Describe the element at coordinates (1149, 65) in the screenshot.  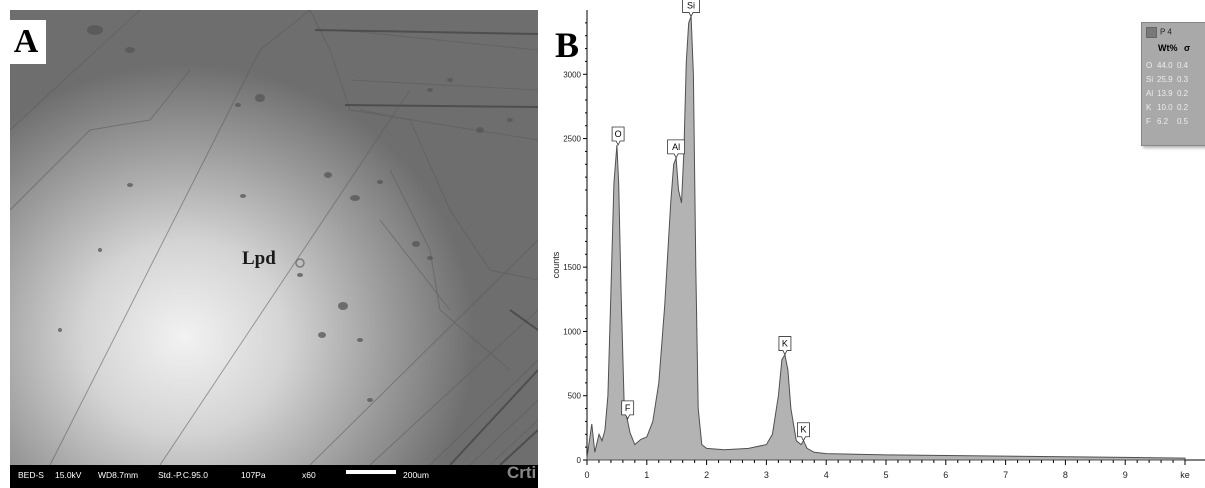
I see `legend-element: O` at that location.